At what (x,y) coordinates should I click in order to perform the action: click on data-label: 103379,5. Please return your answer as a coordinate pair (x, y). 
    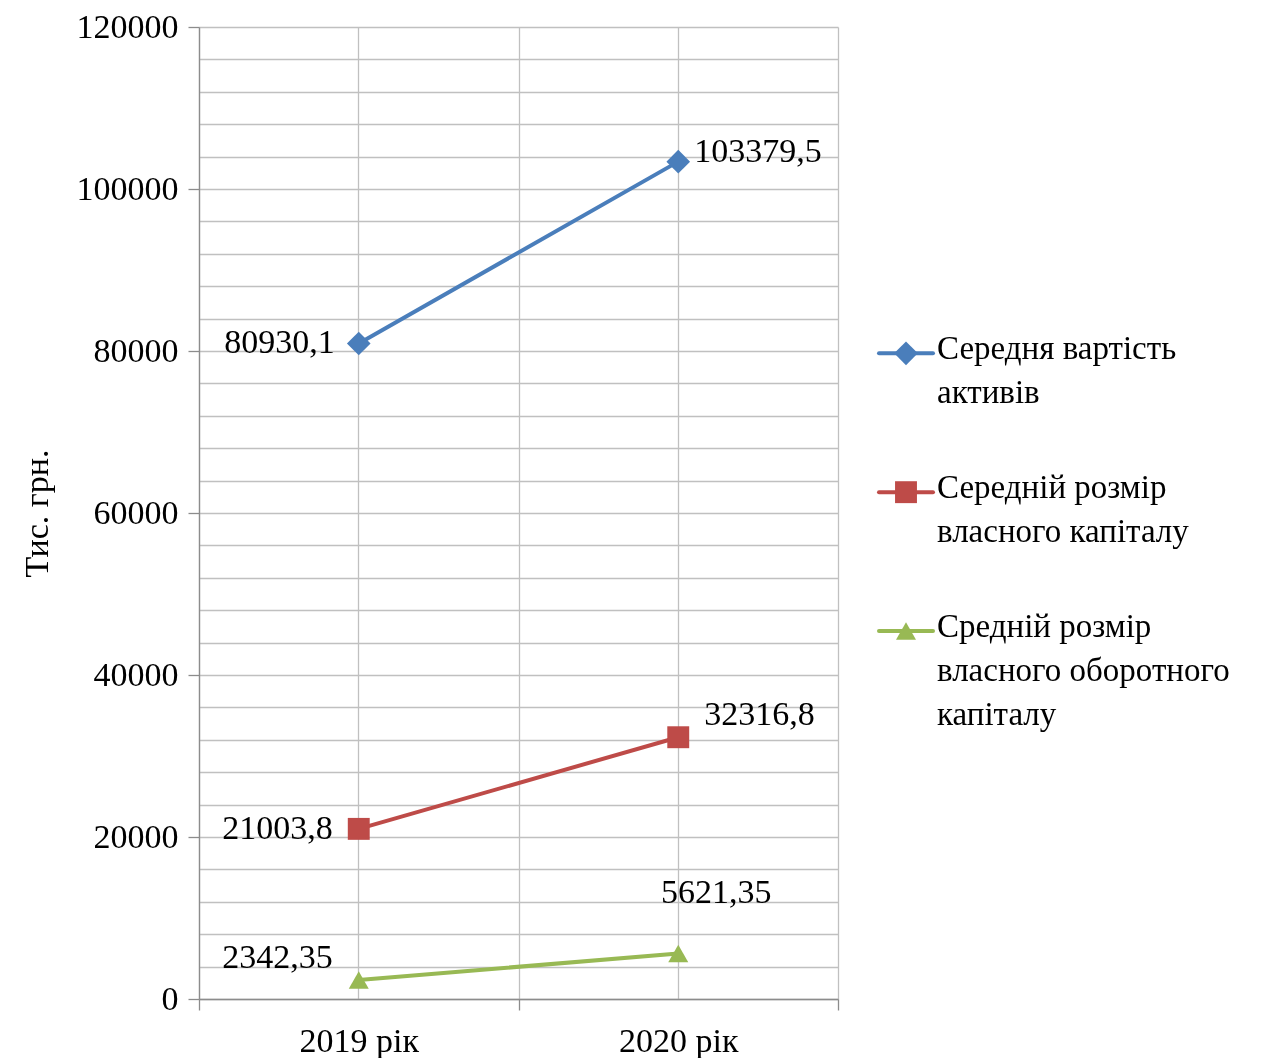
    Looking at the image, I should click on (758, 150).